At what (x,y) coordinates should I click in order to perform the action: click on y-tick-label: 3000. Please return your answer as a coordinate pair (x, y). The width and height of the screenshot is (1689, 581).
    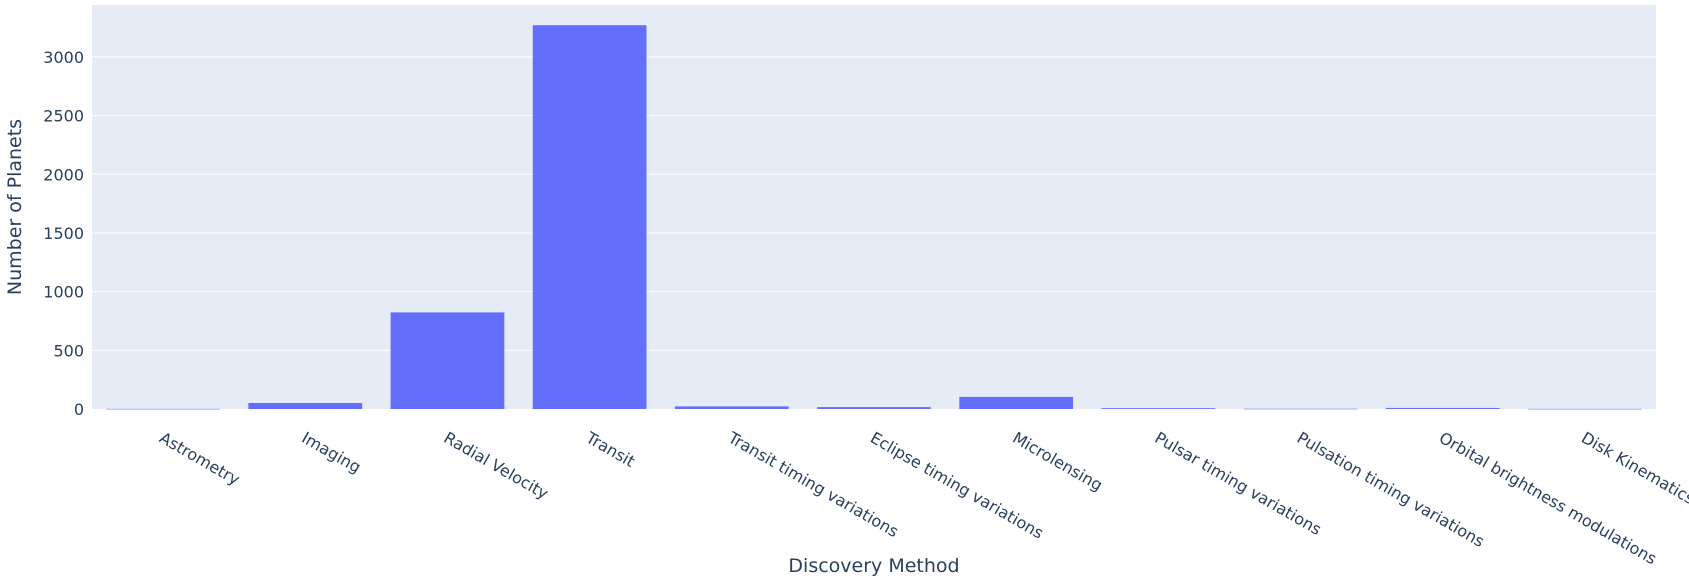
    Looking at the image, I should click on (63, 57).